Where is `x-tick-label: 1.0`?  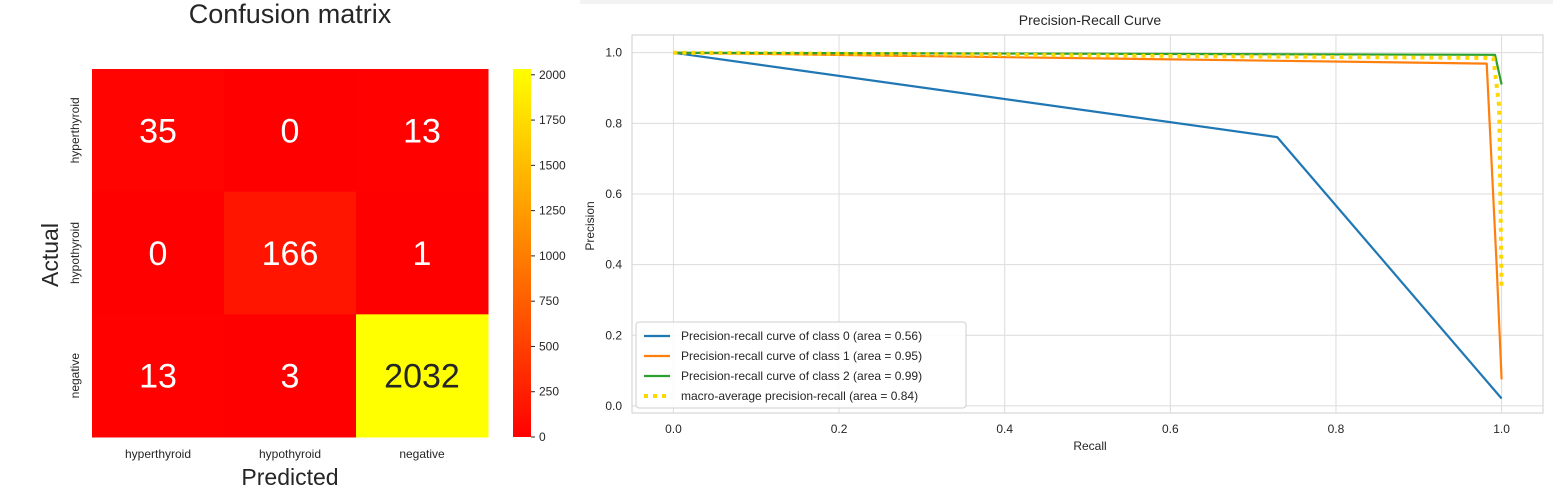 x-tick-label: 1.0 is located at coordinates (1501, 429).